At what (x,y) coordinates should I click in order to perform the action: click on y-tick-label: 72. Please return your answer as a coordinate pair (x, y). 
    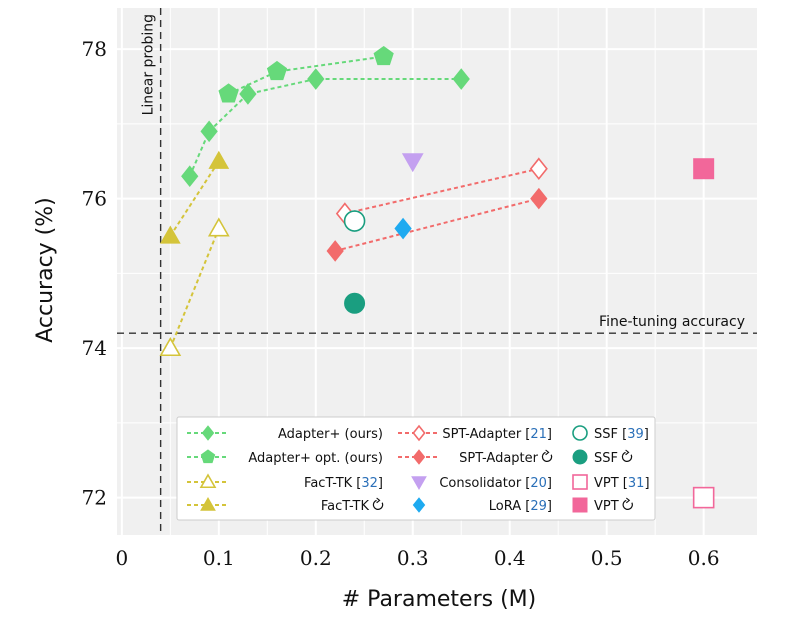
    Looking at the image, I should click on (94, 498).